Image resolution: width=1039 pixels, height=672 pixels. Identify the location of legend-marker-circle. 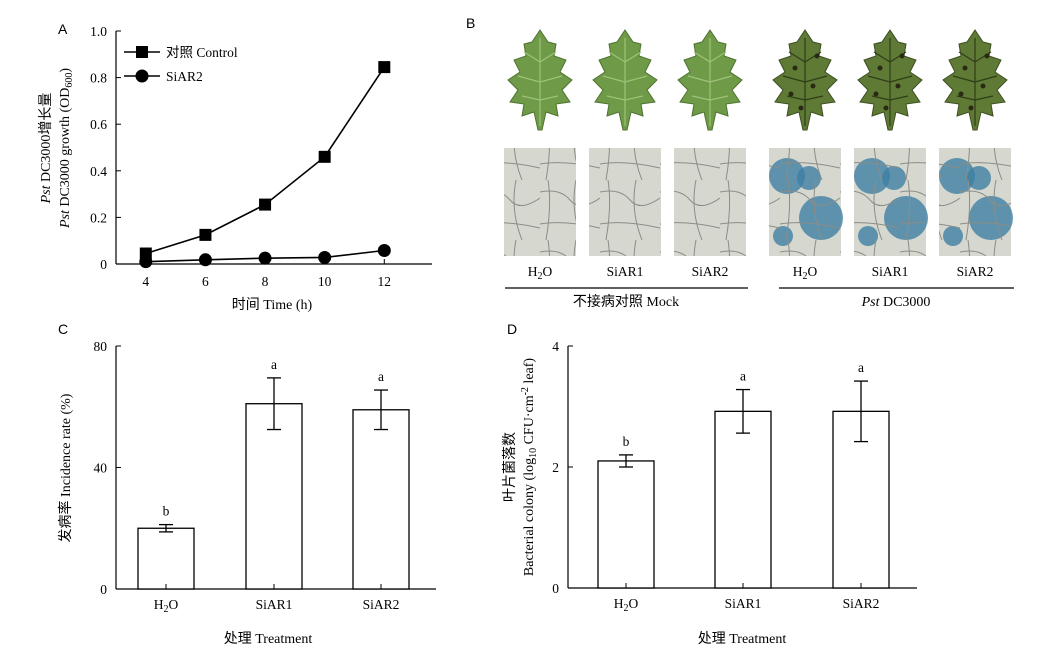
(142, 76).